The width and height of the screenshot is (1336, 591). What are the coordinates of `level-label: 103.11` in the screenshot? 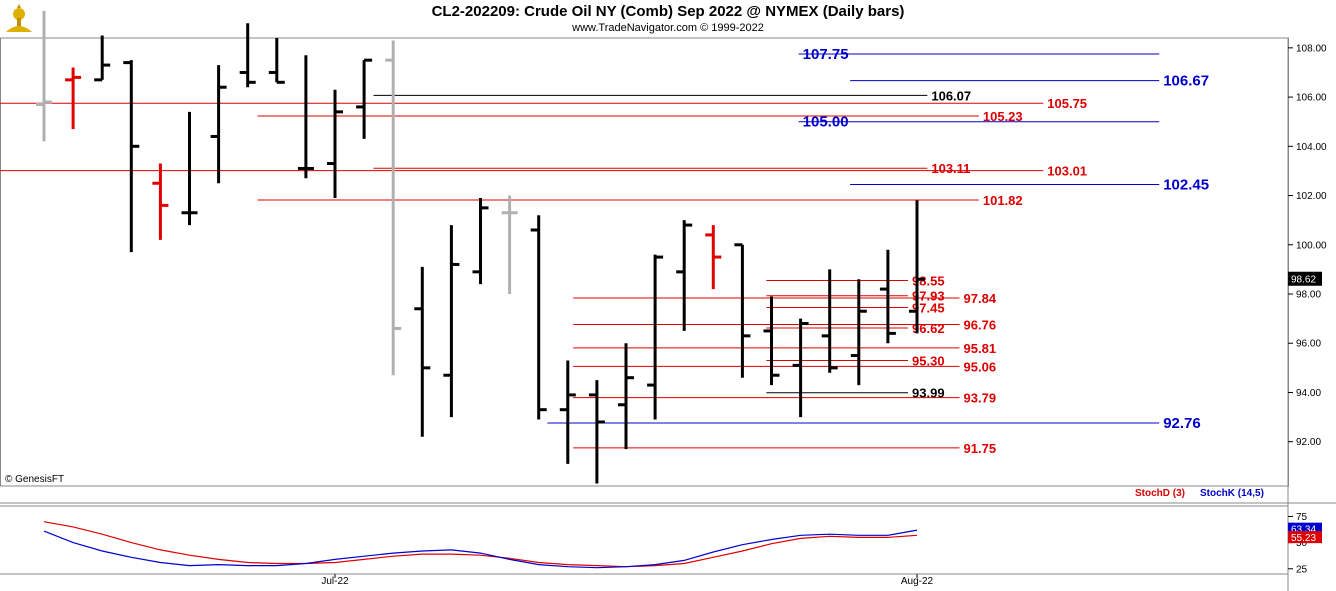 It's located at (950, 168).